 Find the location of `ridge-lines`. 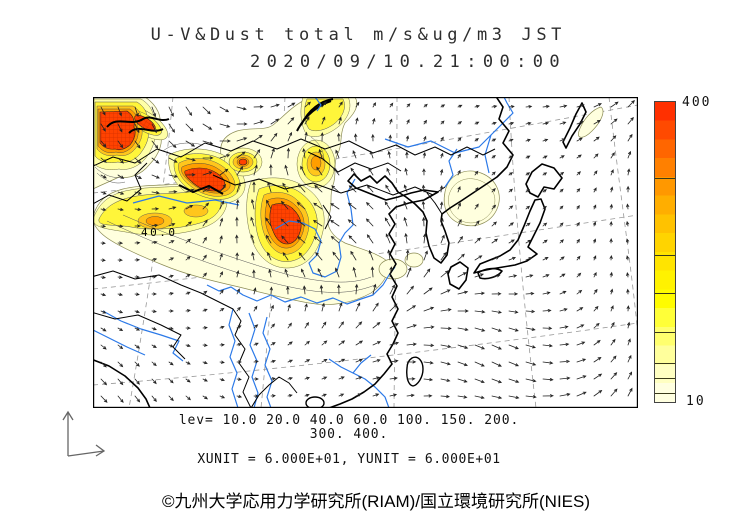

ridge-lines is located at coordinates (220, 146).